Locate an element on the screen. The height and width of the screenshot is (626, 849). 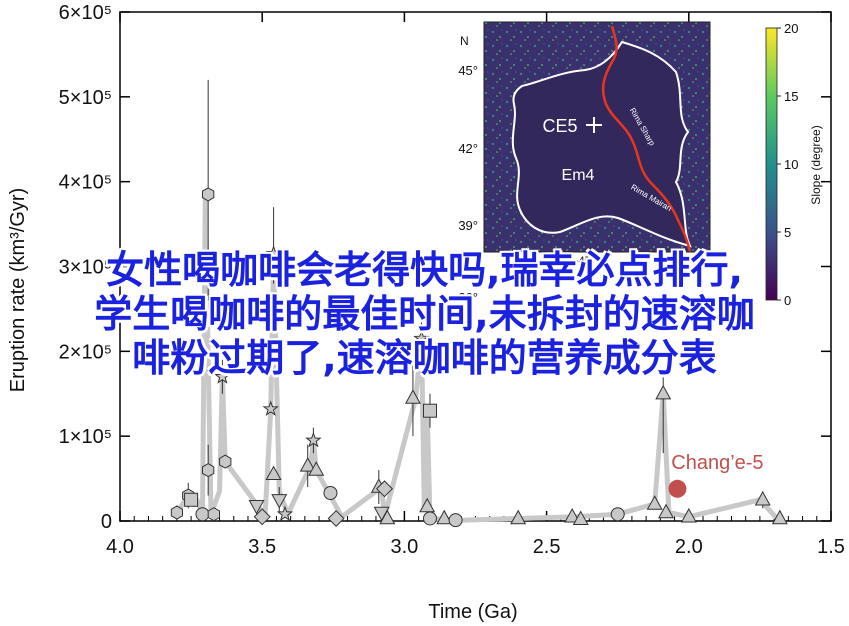
x-axis-label: Time (Ga) is located at coordinates (472, 612).